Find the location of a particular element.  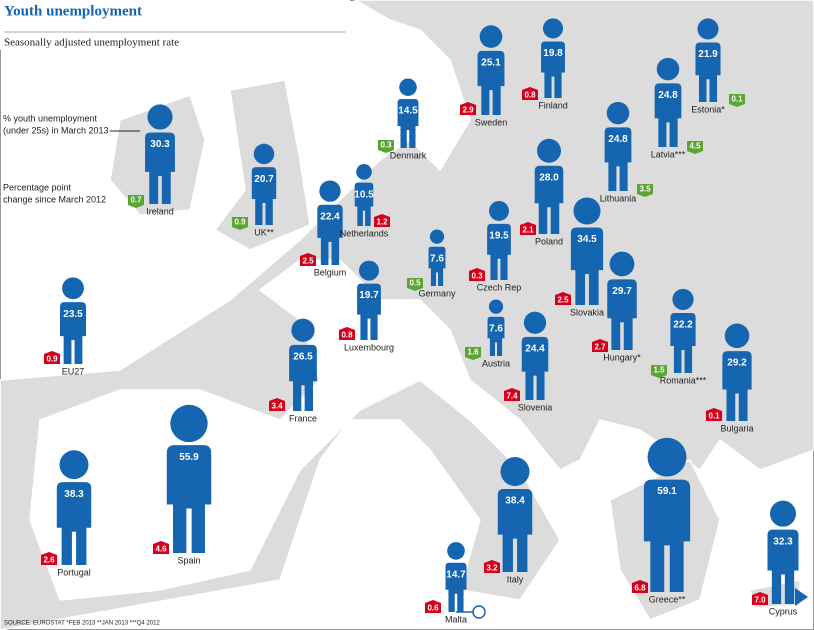

change-label: 2.6 is located at coordinates (49, 560).